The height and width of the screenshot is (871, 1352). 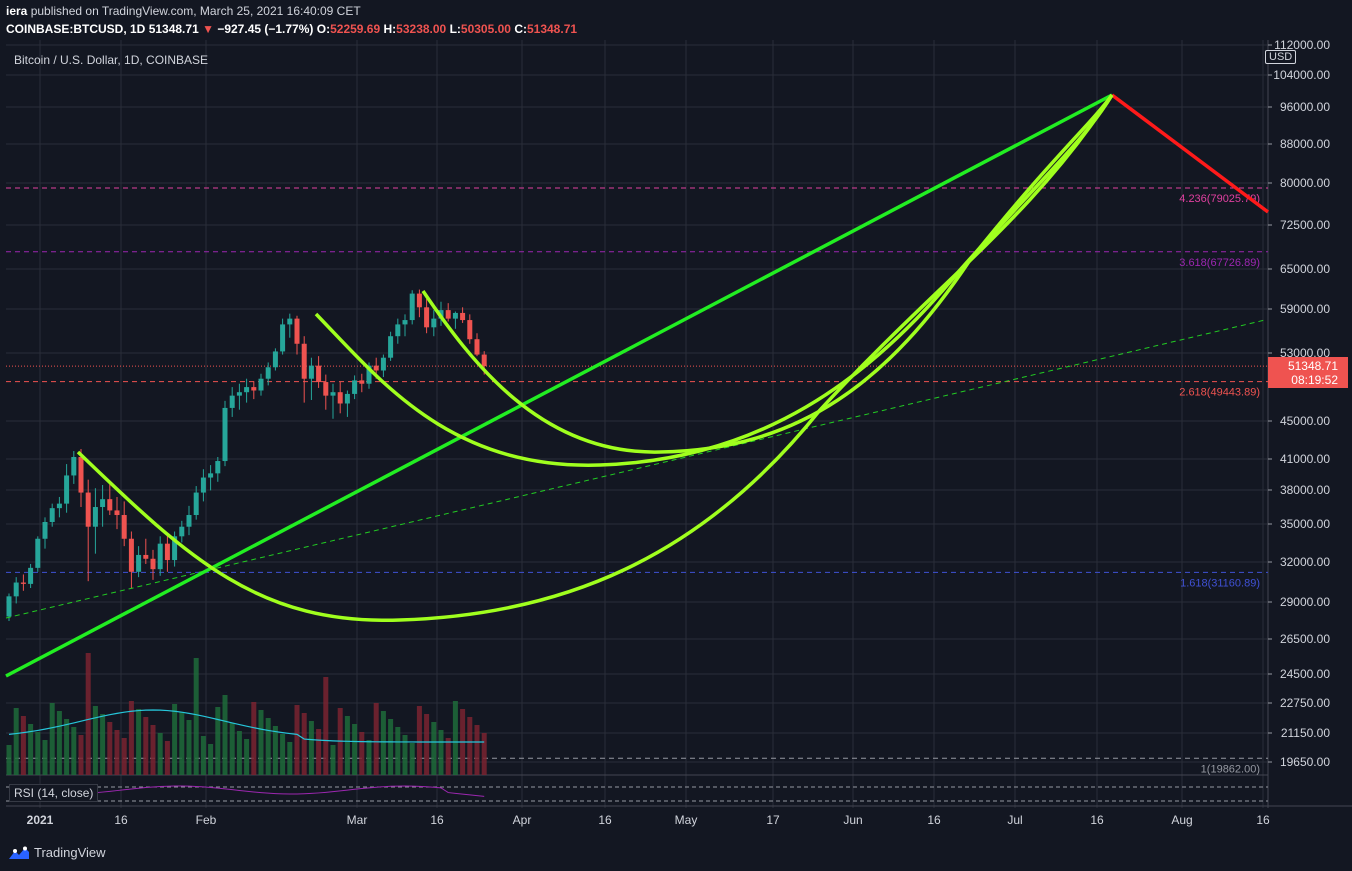 I want to click on price-axis-label: 32000.00, so click(x=1305, y=562).